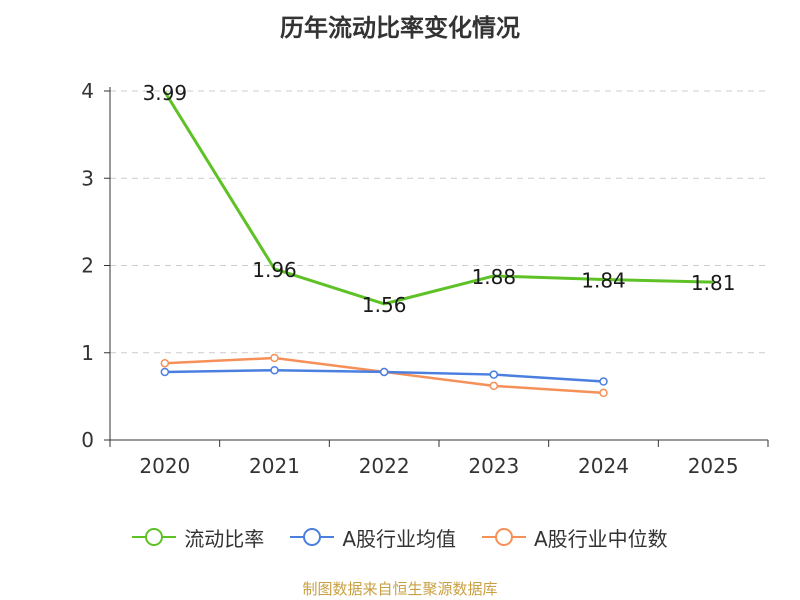 The width and height of the screenshot is (800, 600). I want to click on legend-item-industry-median: A股行业中位数, so click(575, 537).